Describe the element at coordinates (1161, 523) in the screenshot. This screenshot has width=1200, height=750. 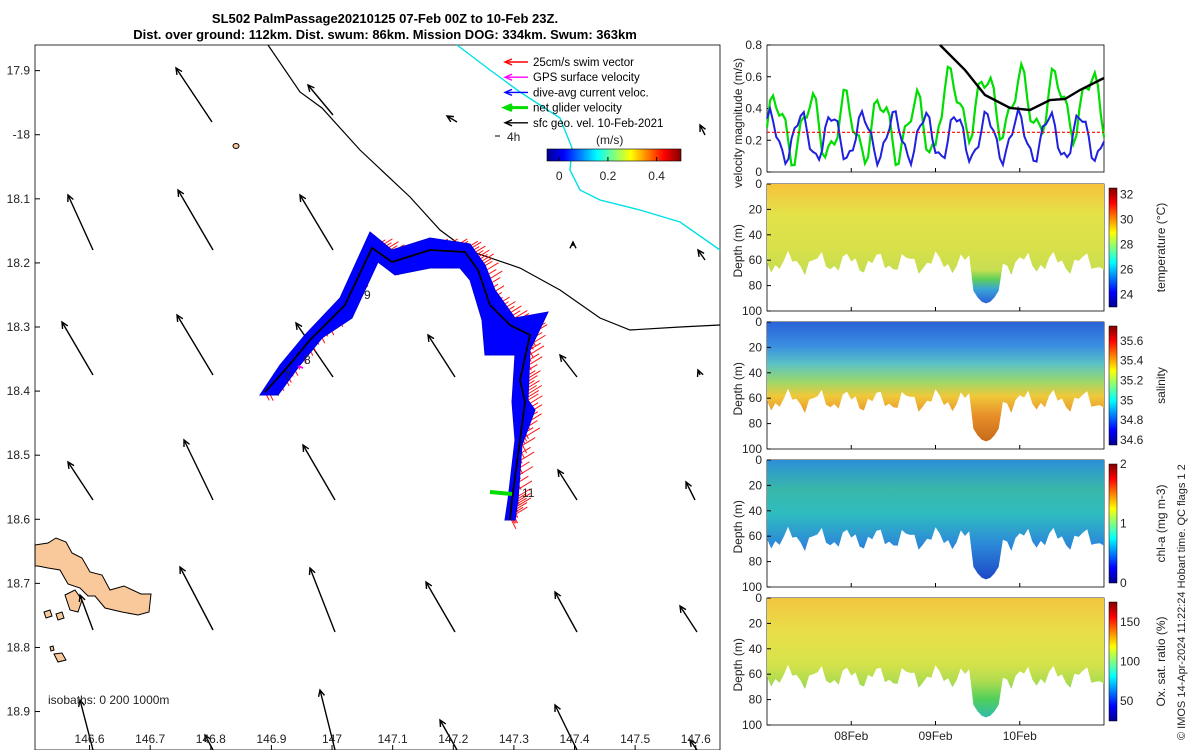
I see `colorbar-variable-label: chl-a (mg m-3)` at that location.